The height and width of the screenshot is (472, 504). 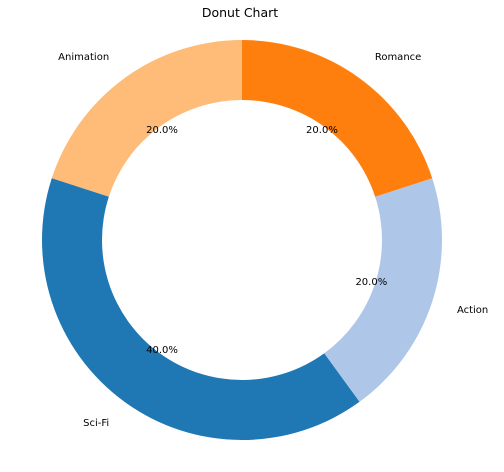 What do you see at coordinates (240, 12) in the screenshot?
I see `chart-title: Donut Chart` at bounding box center [240, 12].